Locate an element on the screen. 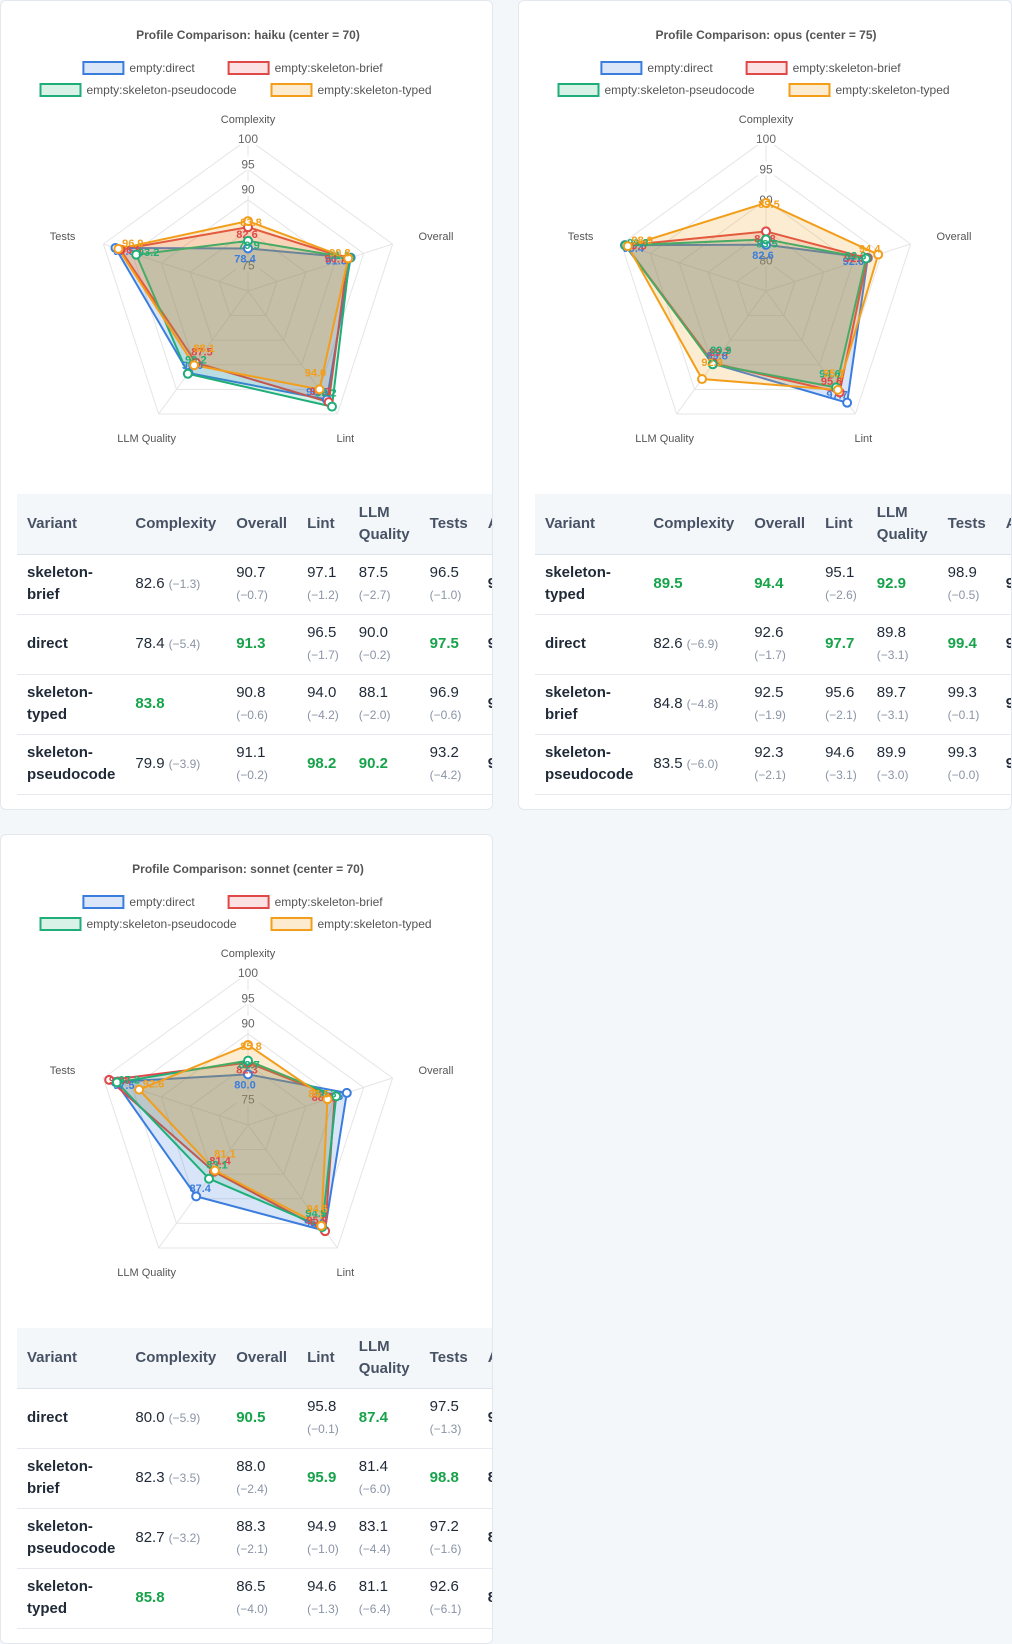  score-delta: (−3.9) is located at coordinates (184, 764).